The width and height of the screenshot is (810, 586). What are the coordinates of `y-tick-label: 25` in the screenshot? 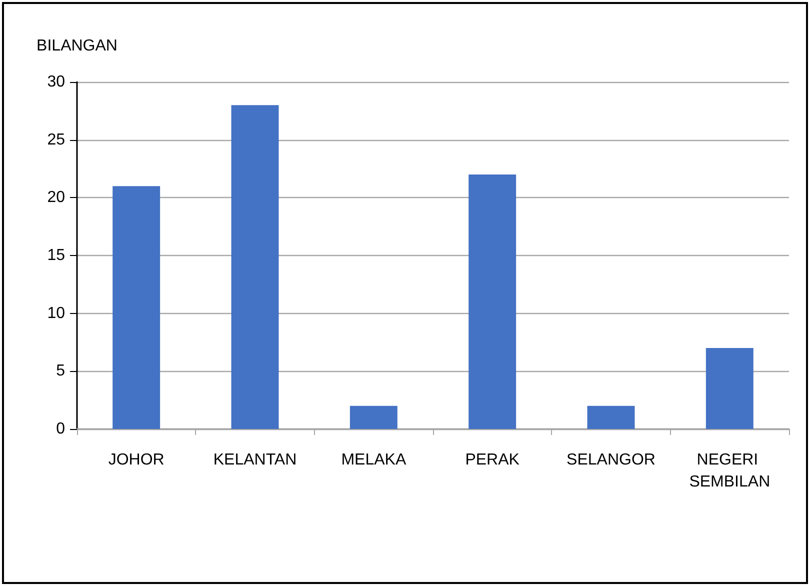 It's located at (56, 139).